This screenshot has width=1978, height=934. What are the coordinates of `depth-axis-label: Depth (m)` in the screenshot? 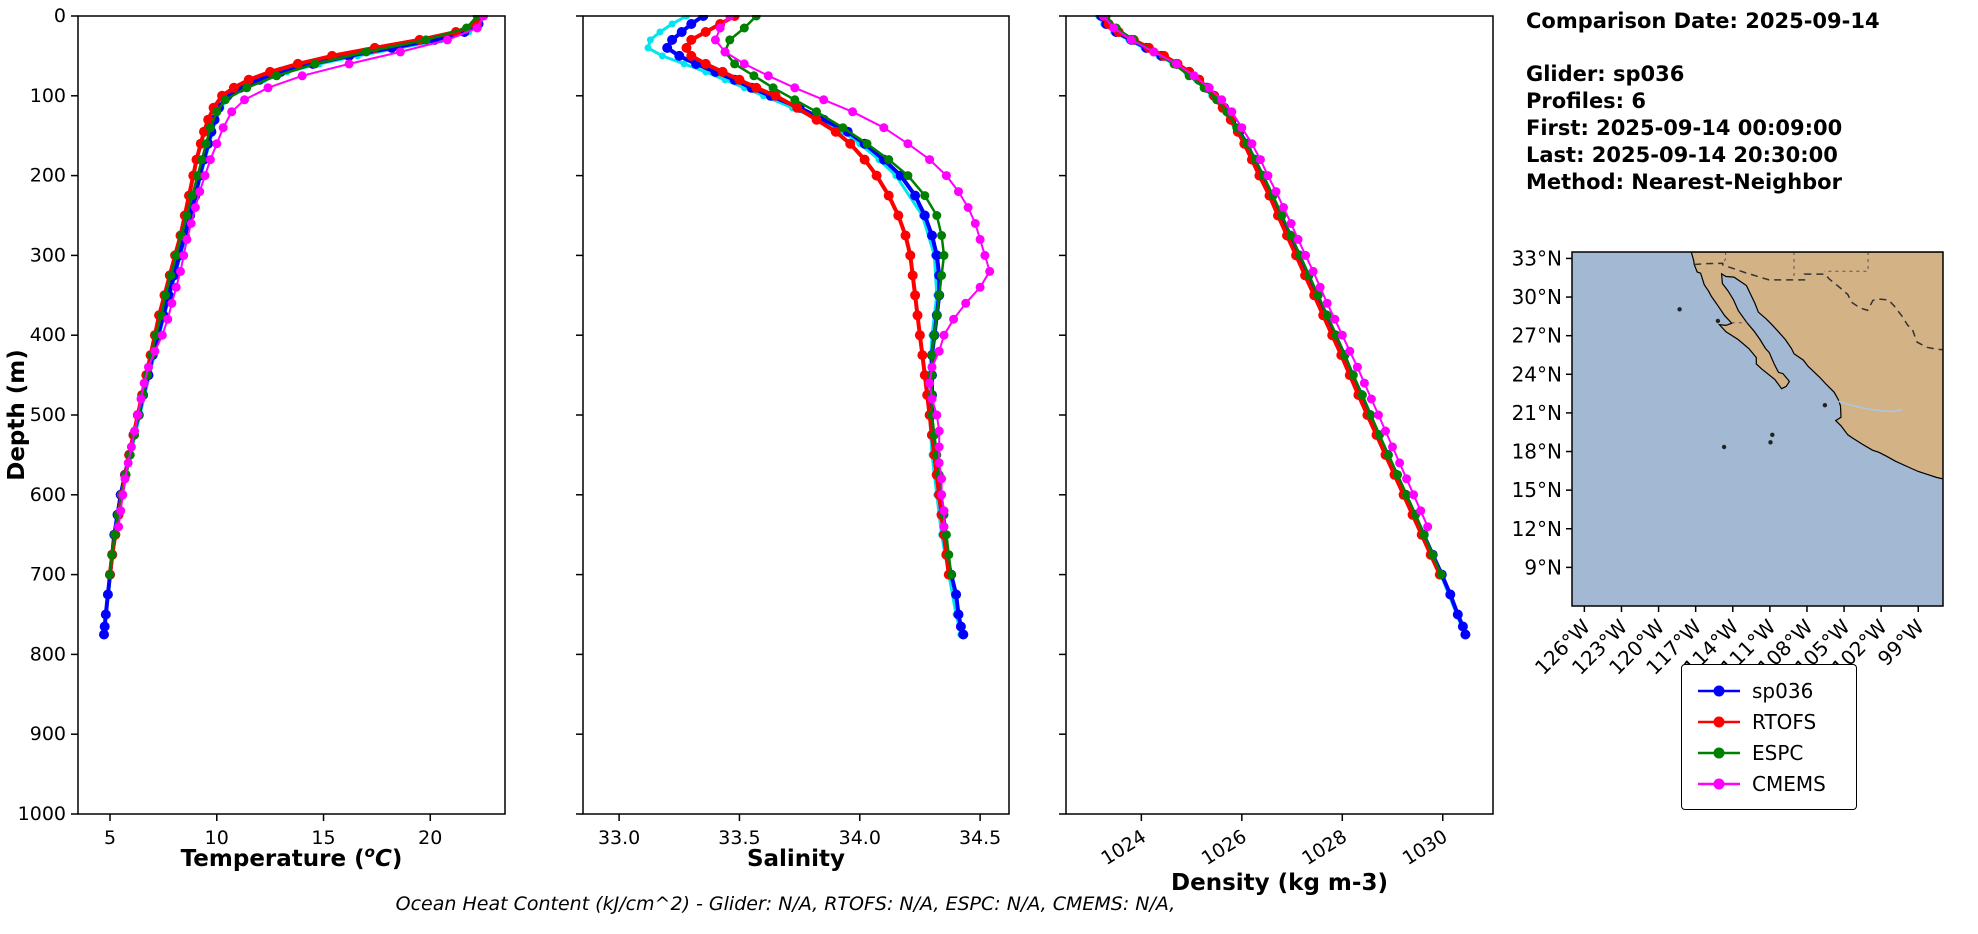 It's located at (17, 415).